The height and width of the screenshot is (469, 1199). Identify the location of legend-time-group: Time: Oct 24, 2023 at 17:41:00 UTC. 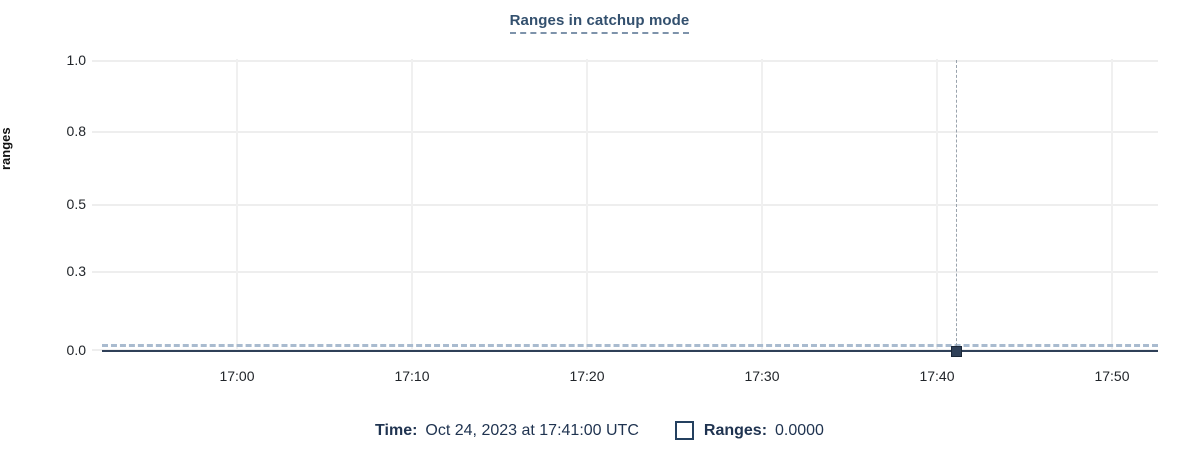
(507, 431).